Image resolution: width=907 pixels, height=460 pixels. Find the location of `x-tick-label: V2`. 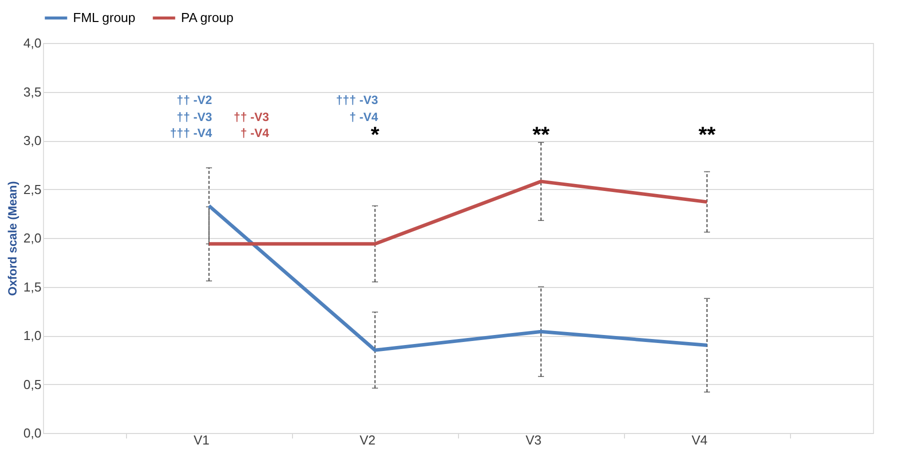

x-tick-label: V2 is located at coordinates (368, 440).